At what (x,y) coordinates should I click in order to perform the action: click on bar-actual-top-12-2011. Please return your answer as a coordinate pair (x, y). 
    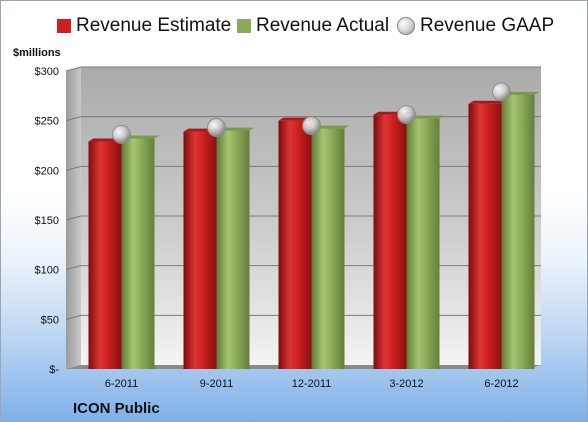
    Looking at the image, I should click on (330, 127).